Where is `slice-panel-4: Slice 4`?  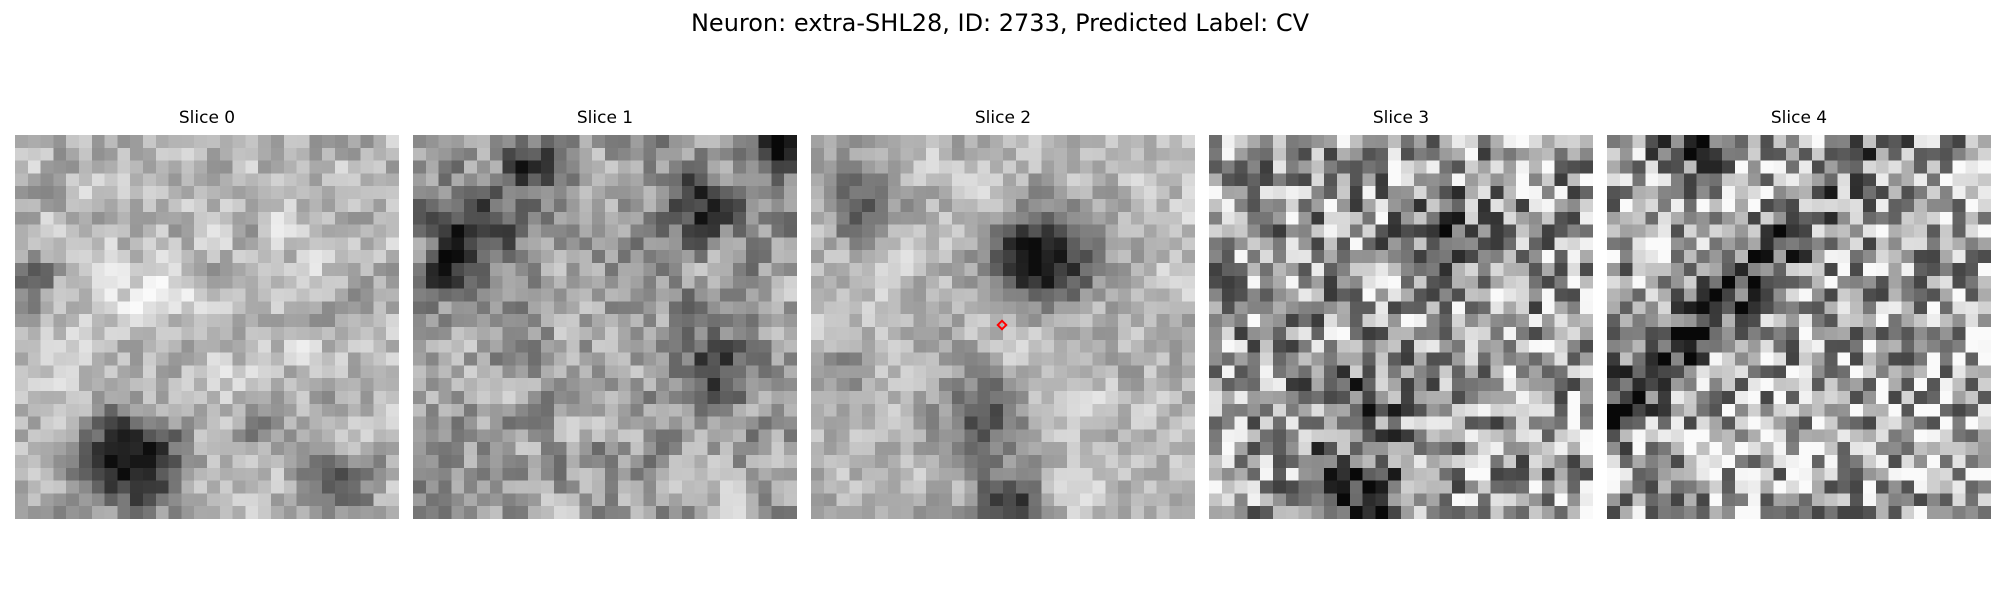
slice-panel-4: Slice 4 is located at coordinates (1799, 313).